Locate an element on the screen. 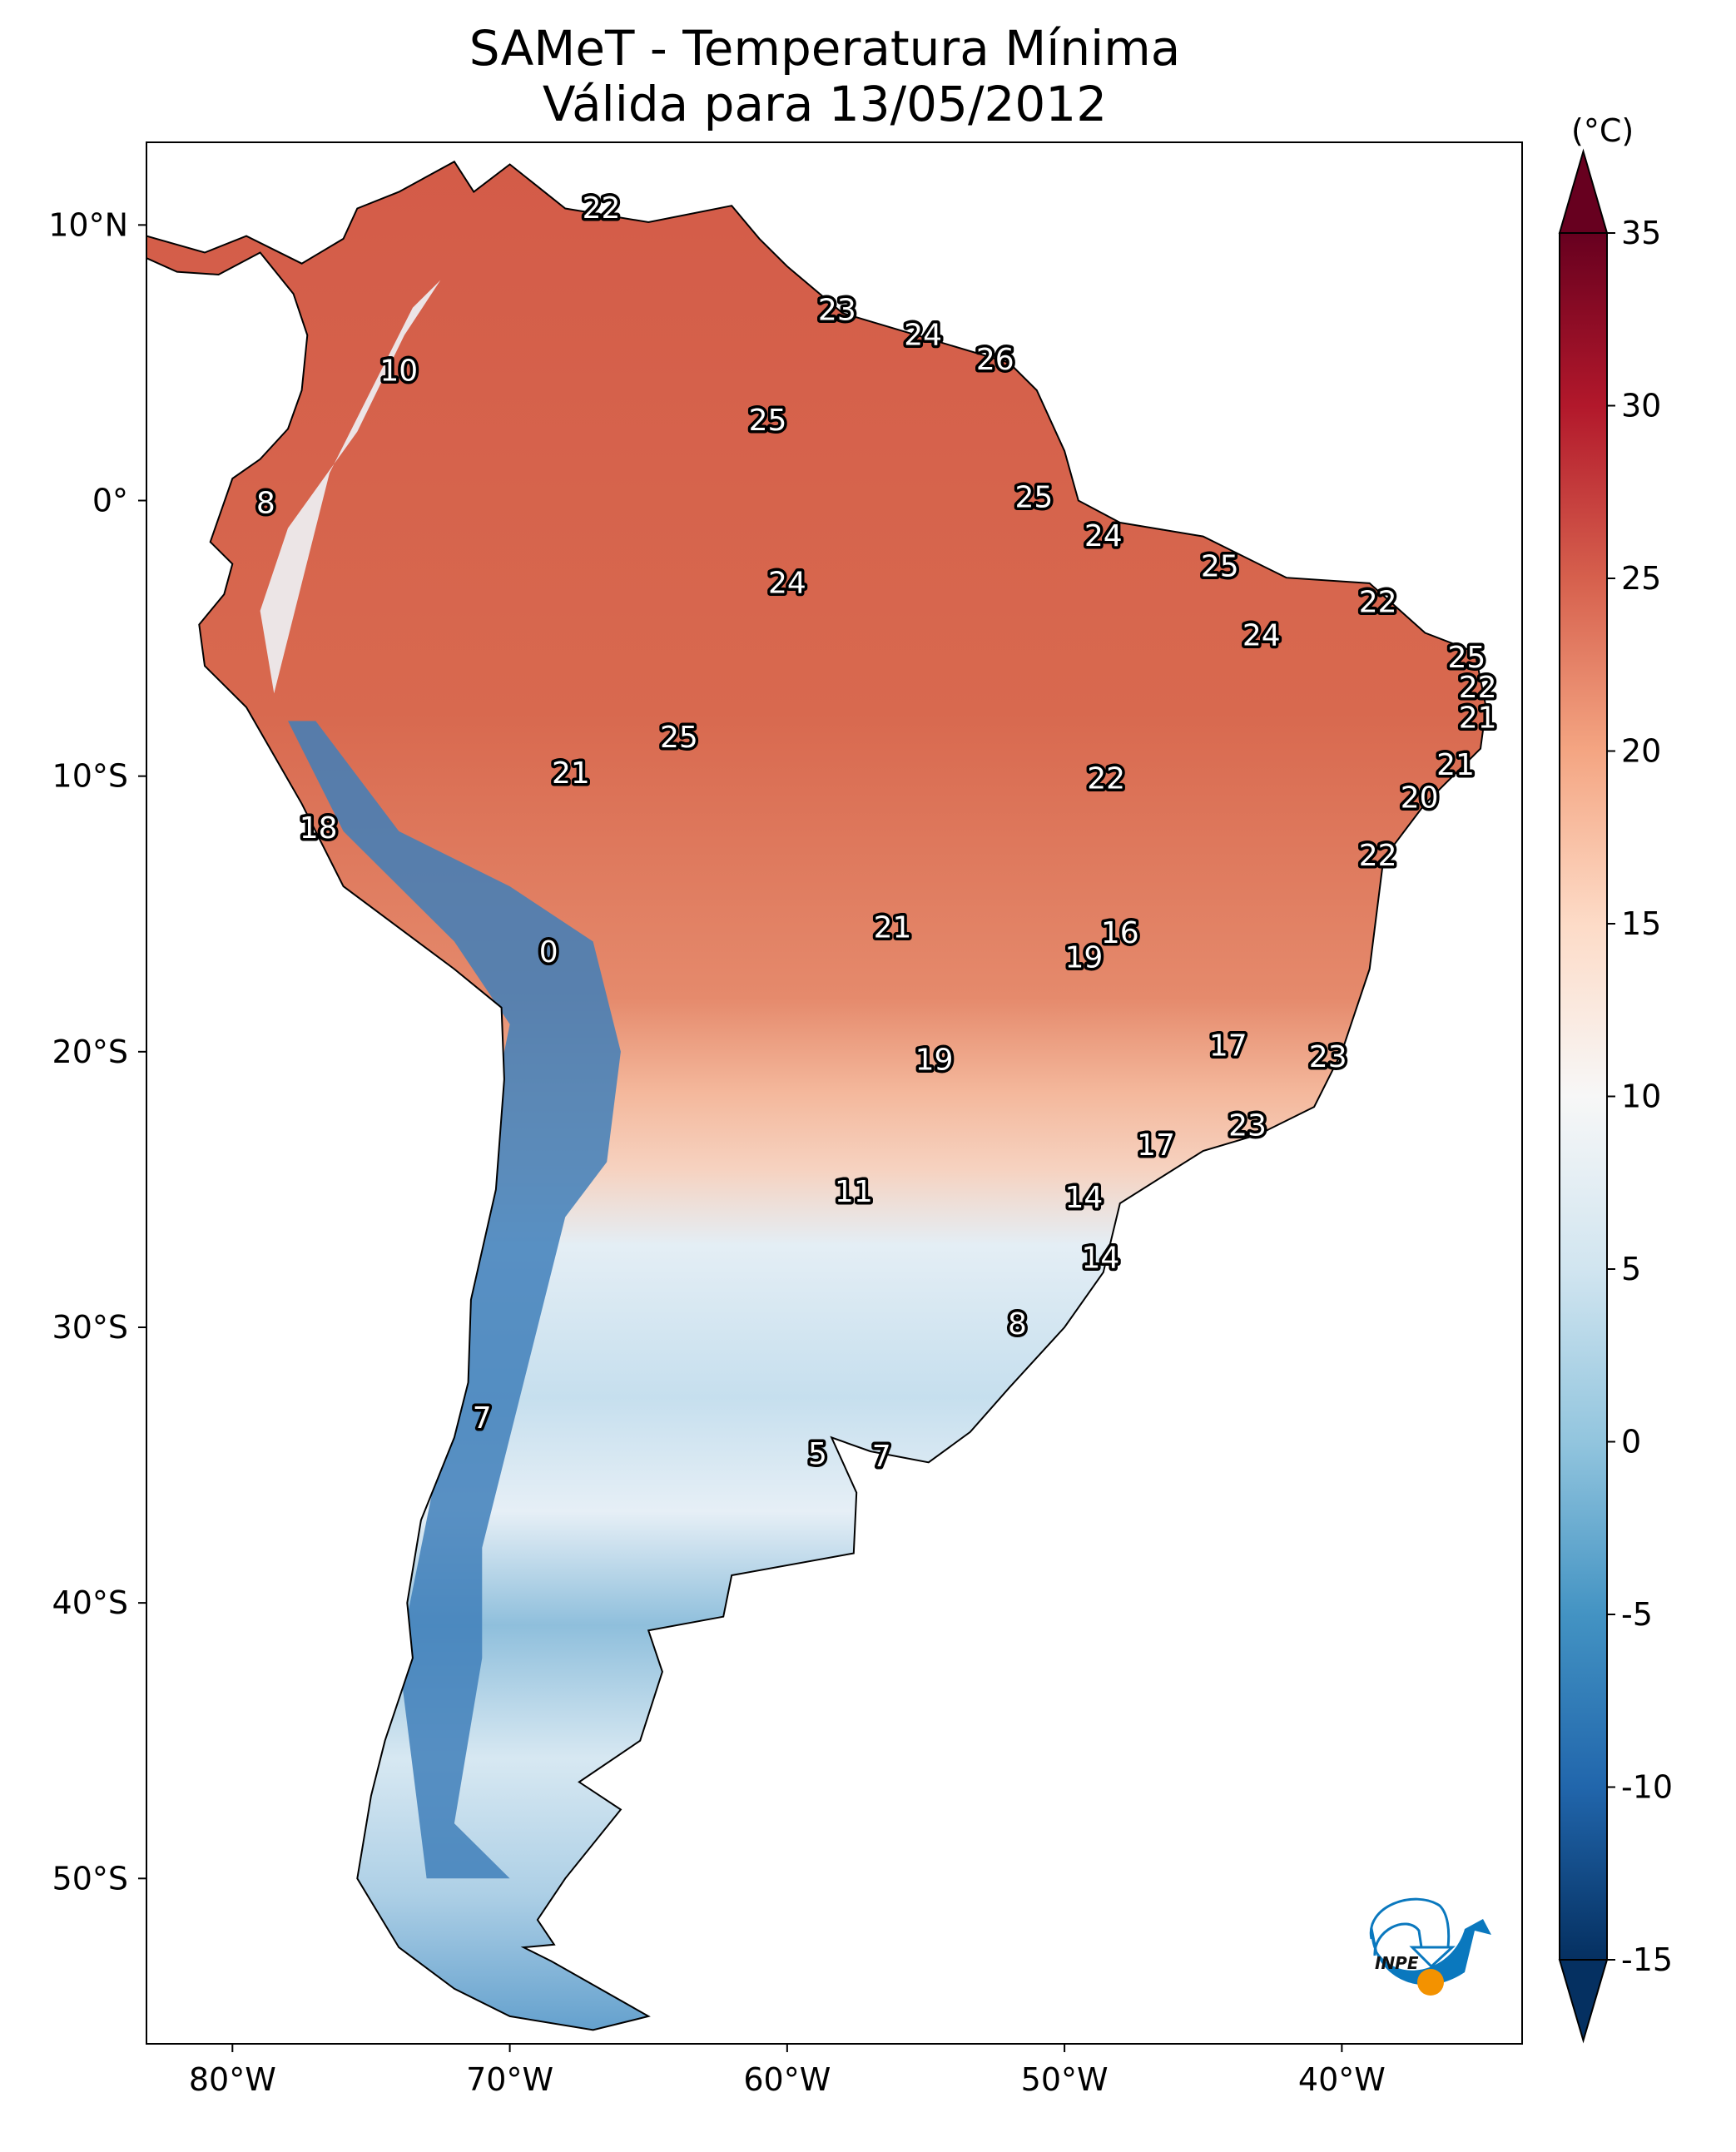  station-label: 16 is located at coordinates (1120, 933).